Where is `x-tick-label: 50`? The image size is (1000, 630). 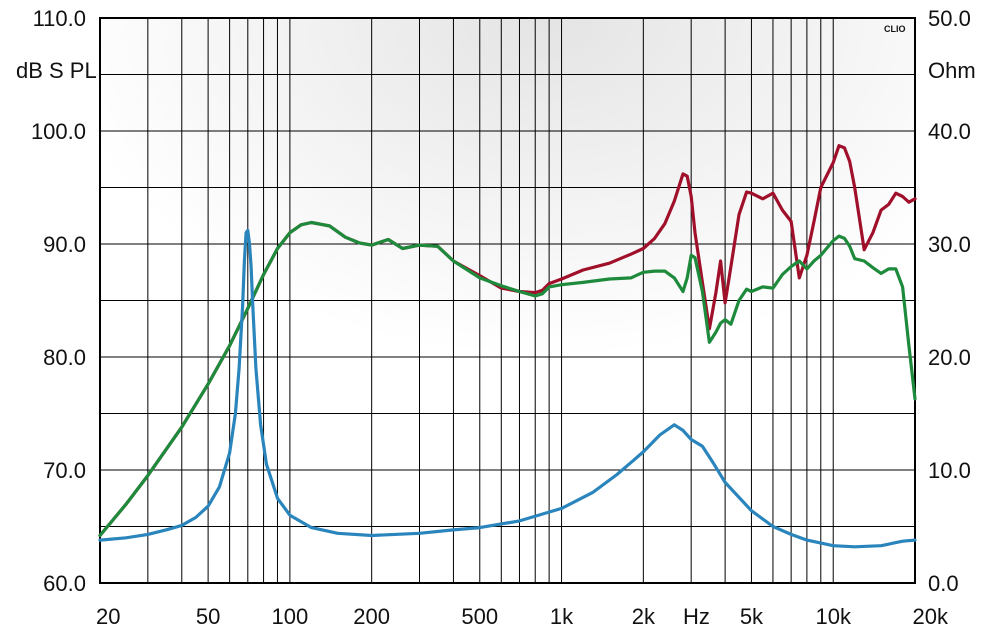
x-tick-label: 50 is located at coordinates (208, 616).